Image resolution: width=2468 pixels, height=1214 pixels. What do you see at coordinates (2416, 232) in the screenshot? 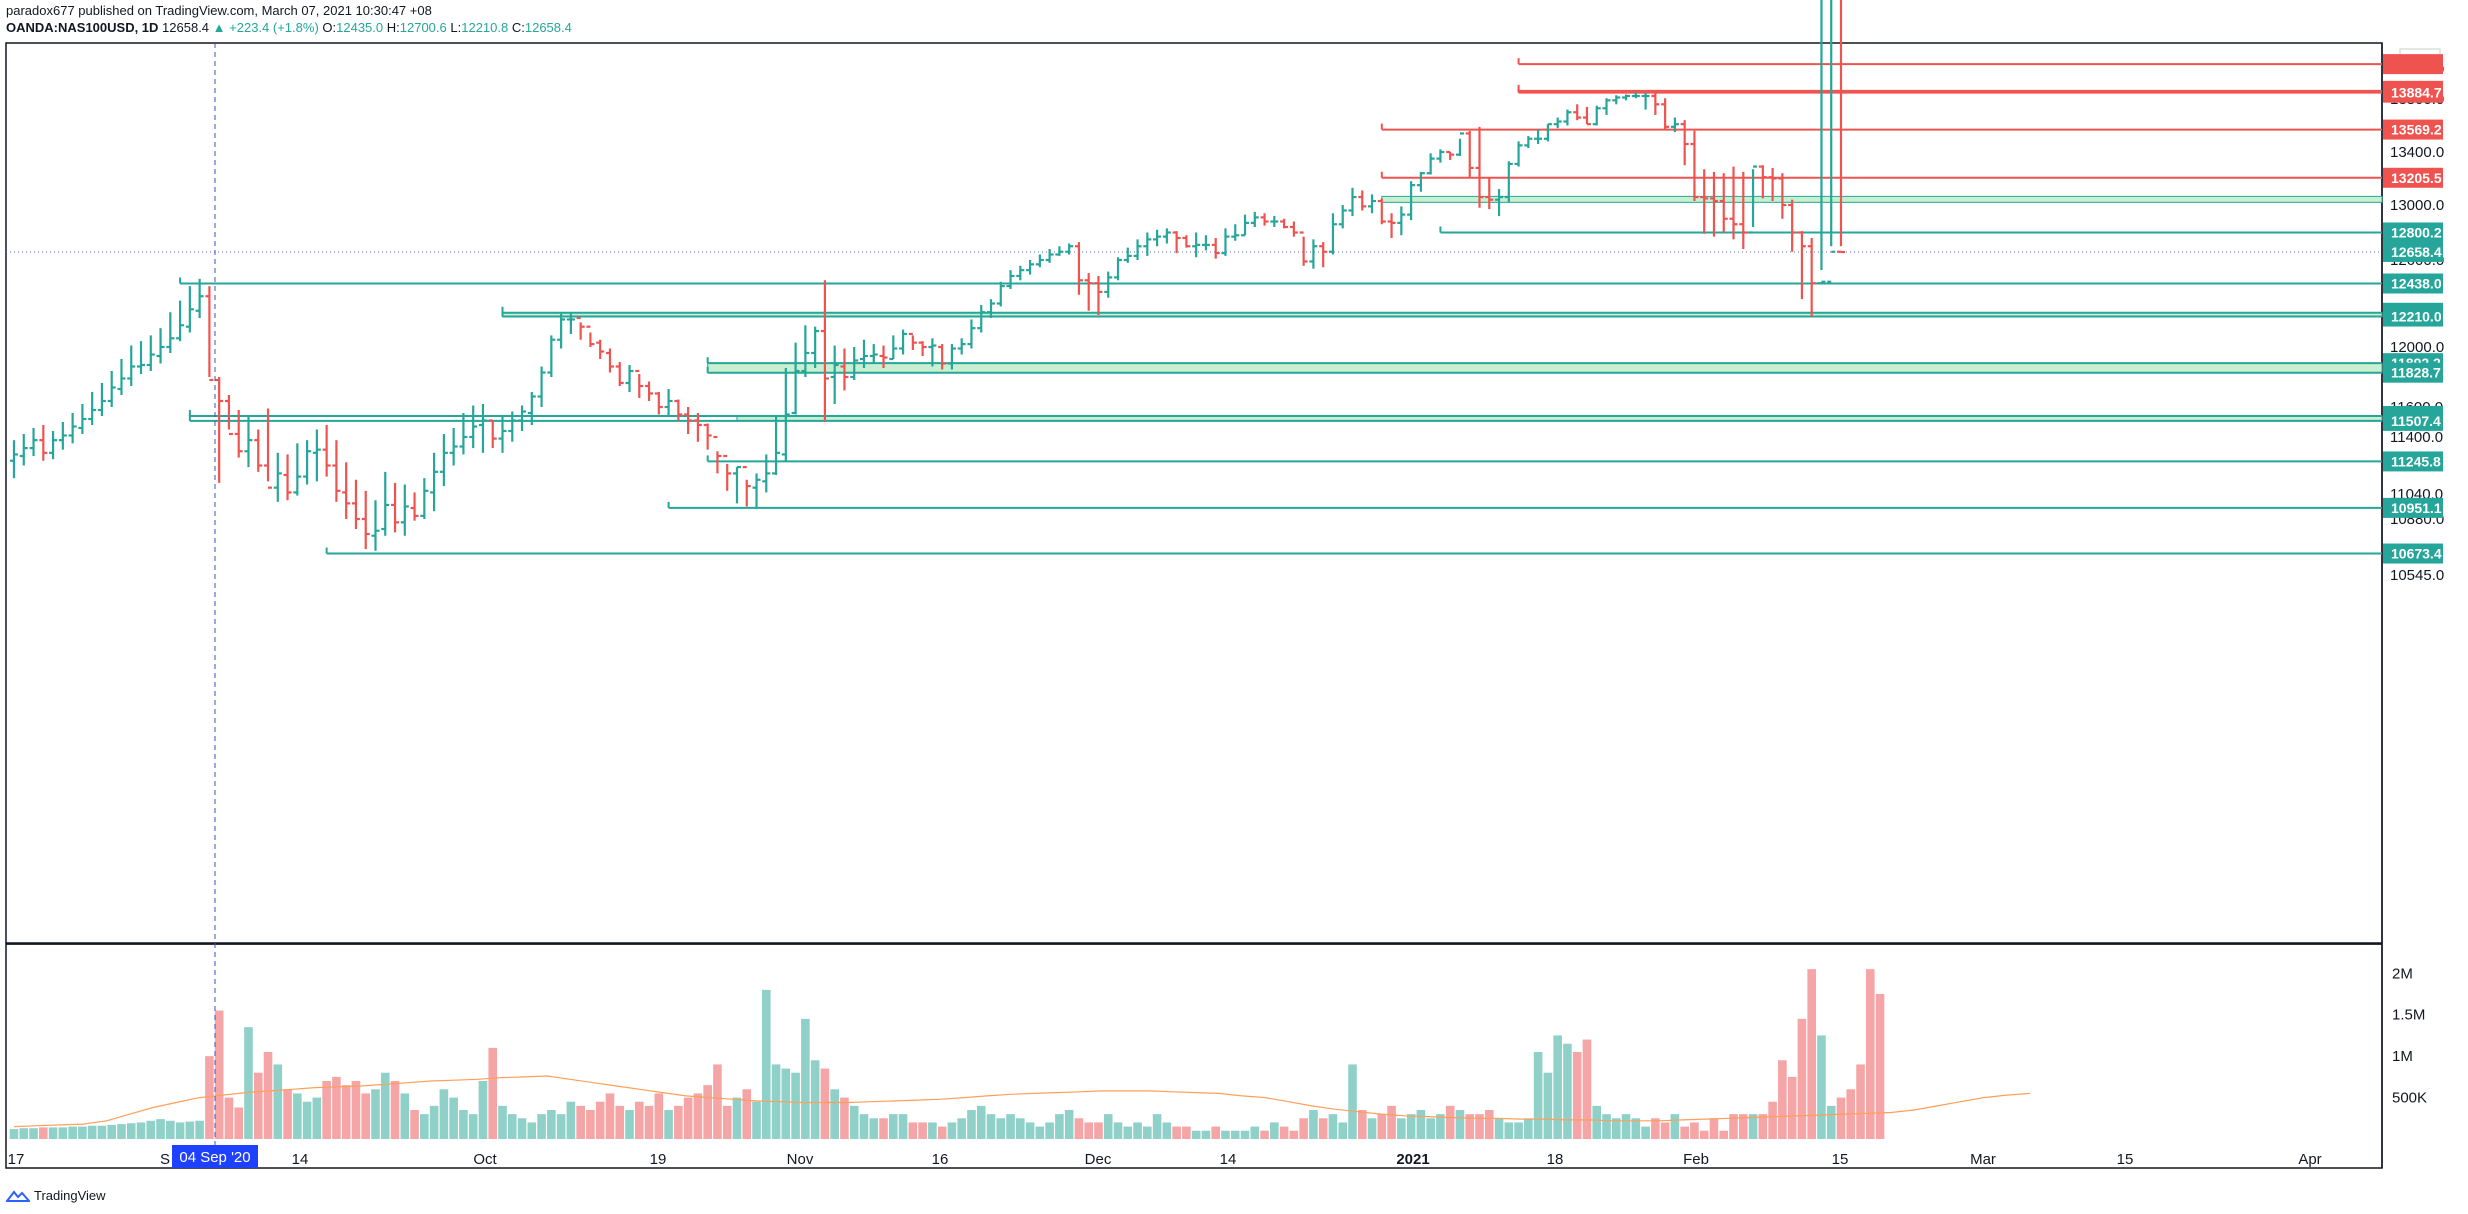
I see `price-tag-label: 12800.2` at bounding box center [2416, 232].